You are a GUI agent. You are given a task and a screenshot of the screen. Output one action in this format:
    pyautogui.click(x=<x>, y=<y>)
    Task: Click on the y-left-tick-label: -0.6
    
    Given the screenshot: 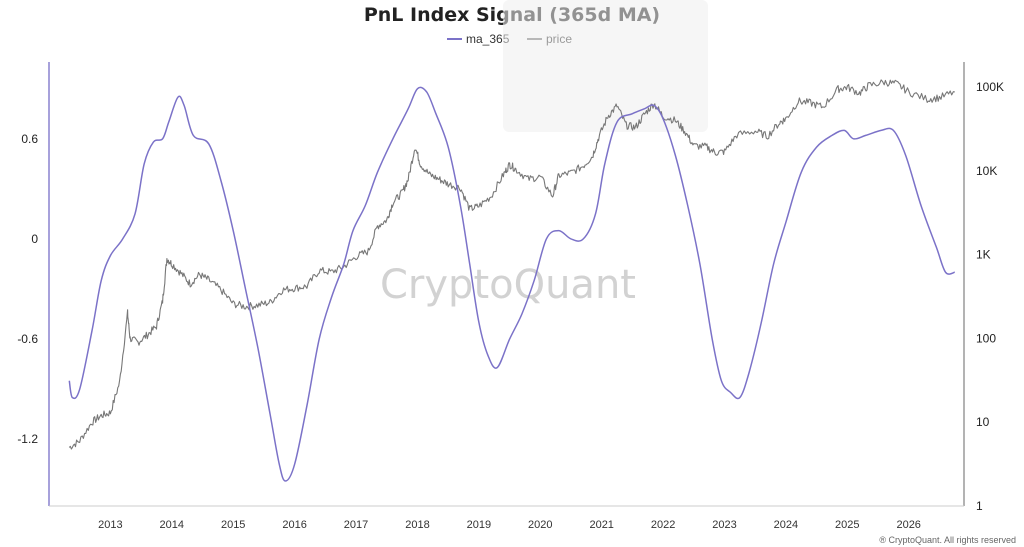 What is the action you would take?
    pyautogui.click(x=27, y=339)
    